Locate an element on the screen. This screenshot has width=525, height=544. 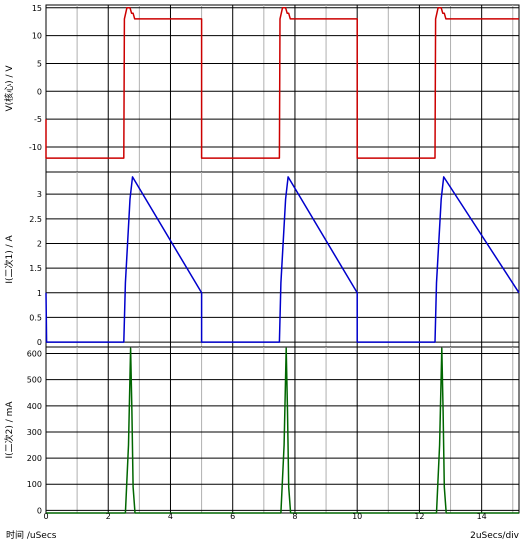
x-tick-label: 2 is located at coordinates (108, 516).